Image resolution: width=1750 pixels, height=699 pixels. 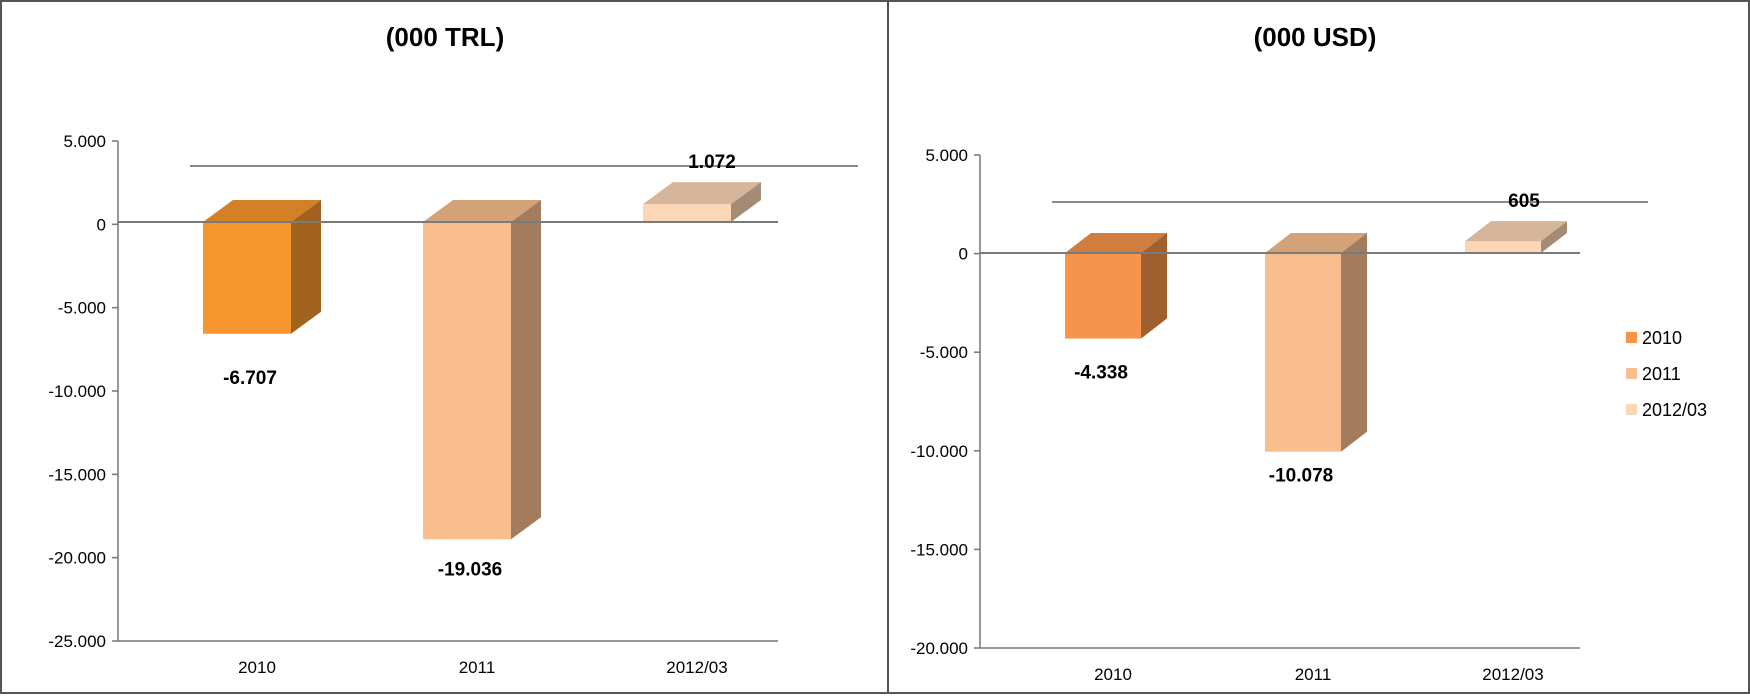 I want to click on legend-label: 2010, so click(x=1662, y=338).